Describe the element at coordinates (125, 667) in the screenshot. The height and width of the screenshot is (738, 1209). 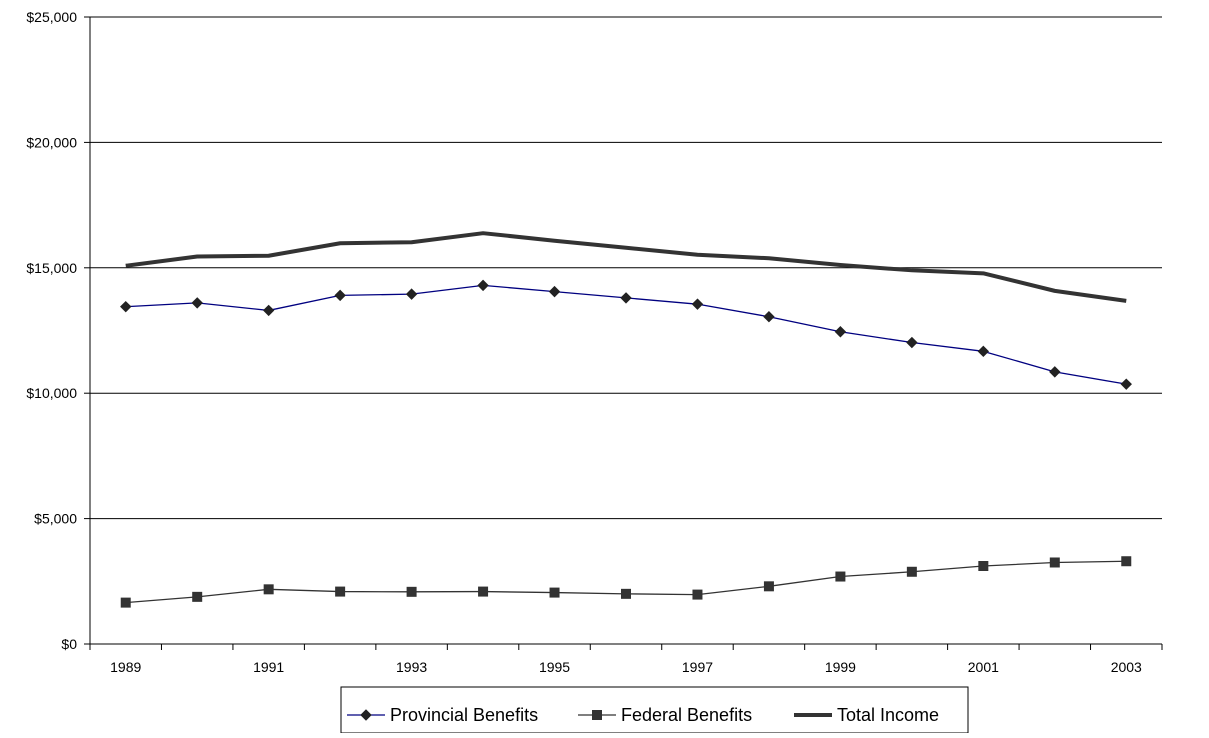
I see `x-tick-label: 1989` at that location.